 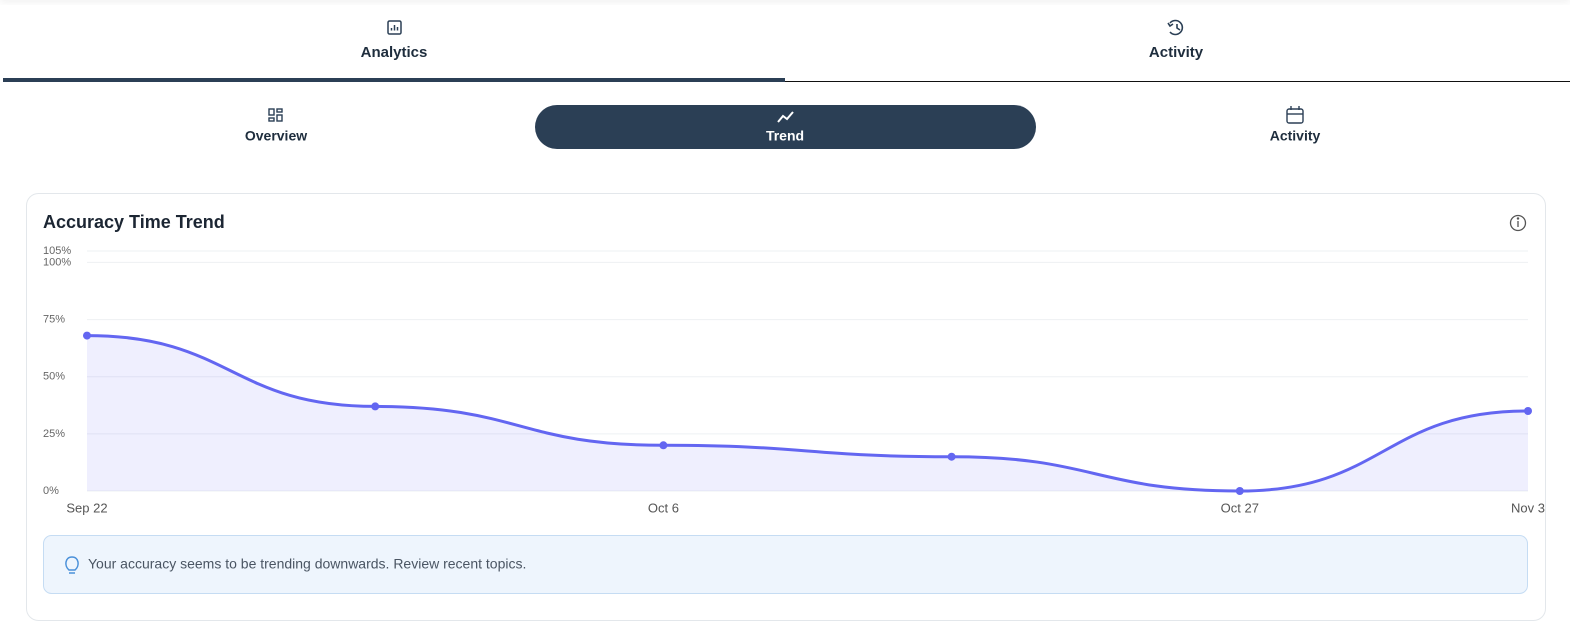 I want to click on calendar-icon, so click(x=1295, y=115).